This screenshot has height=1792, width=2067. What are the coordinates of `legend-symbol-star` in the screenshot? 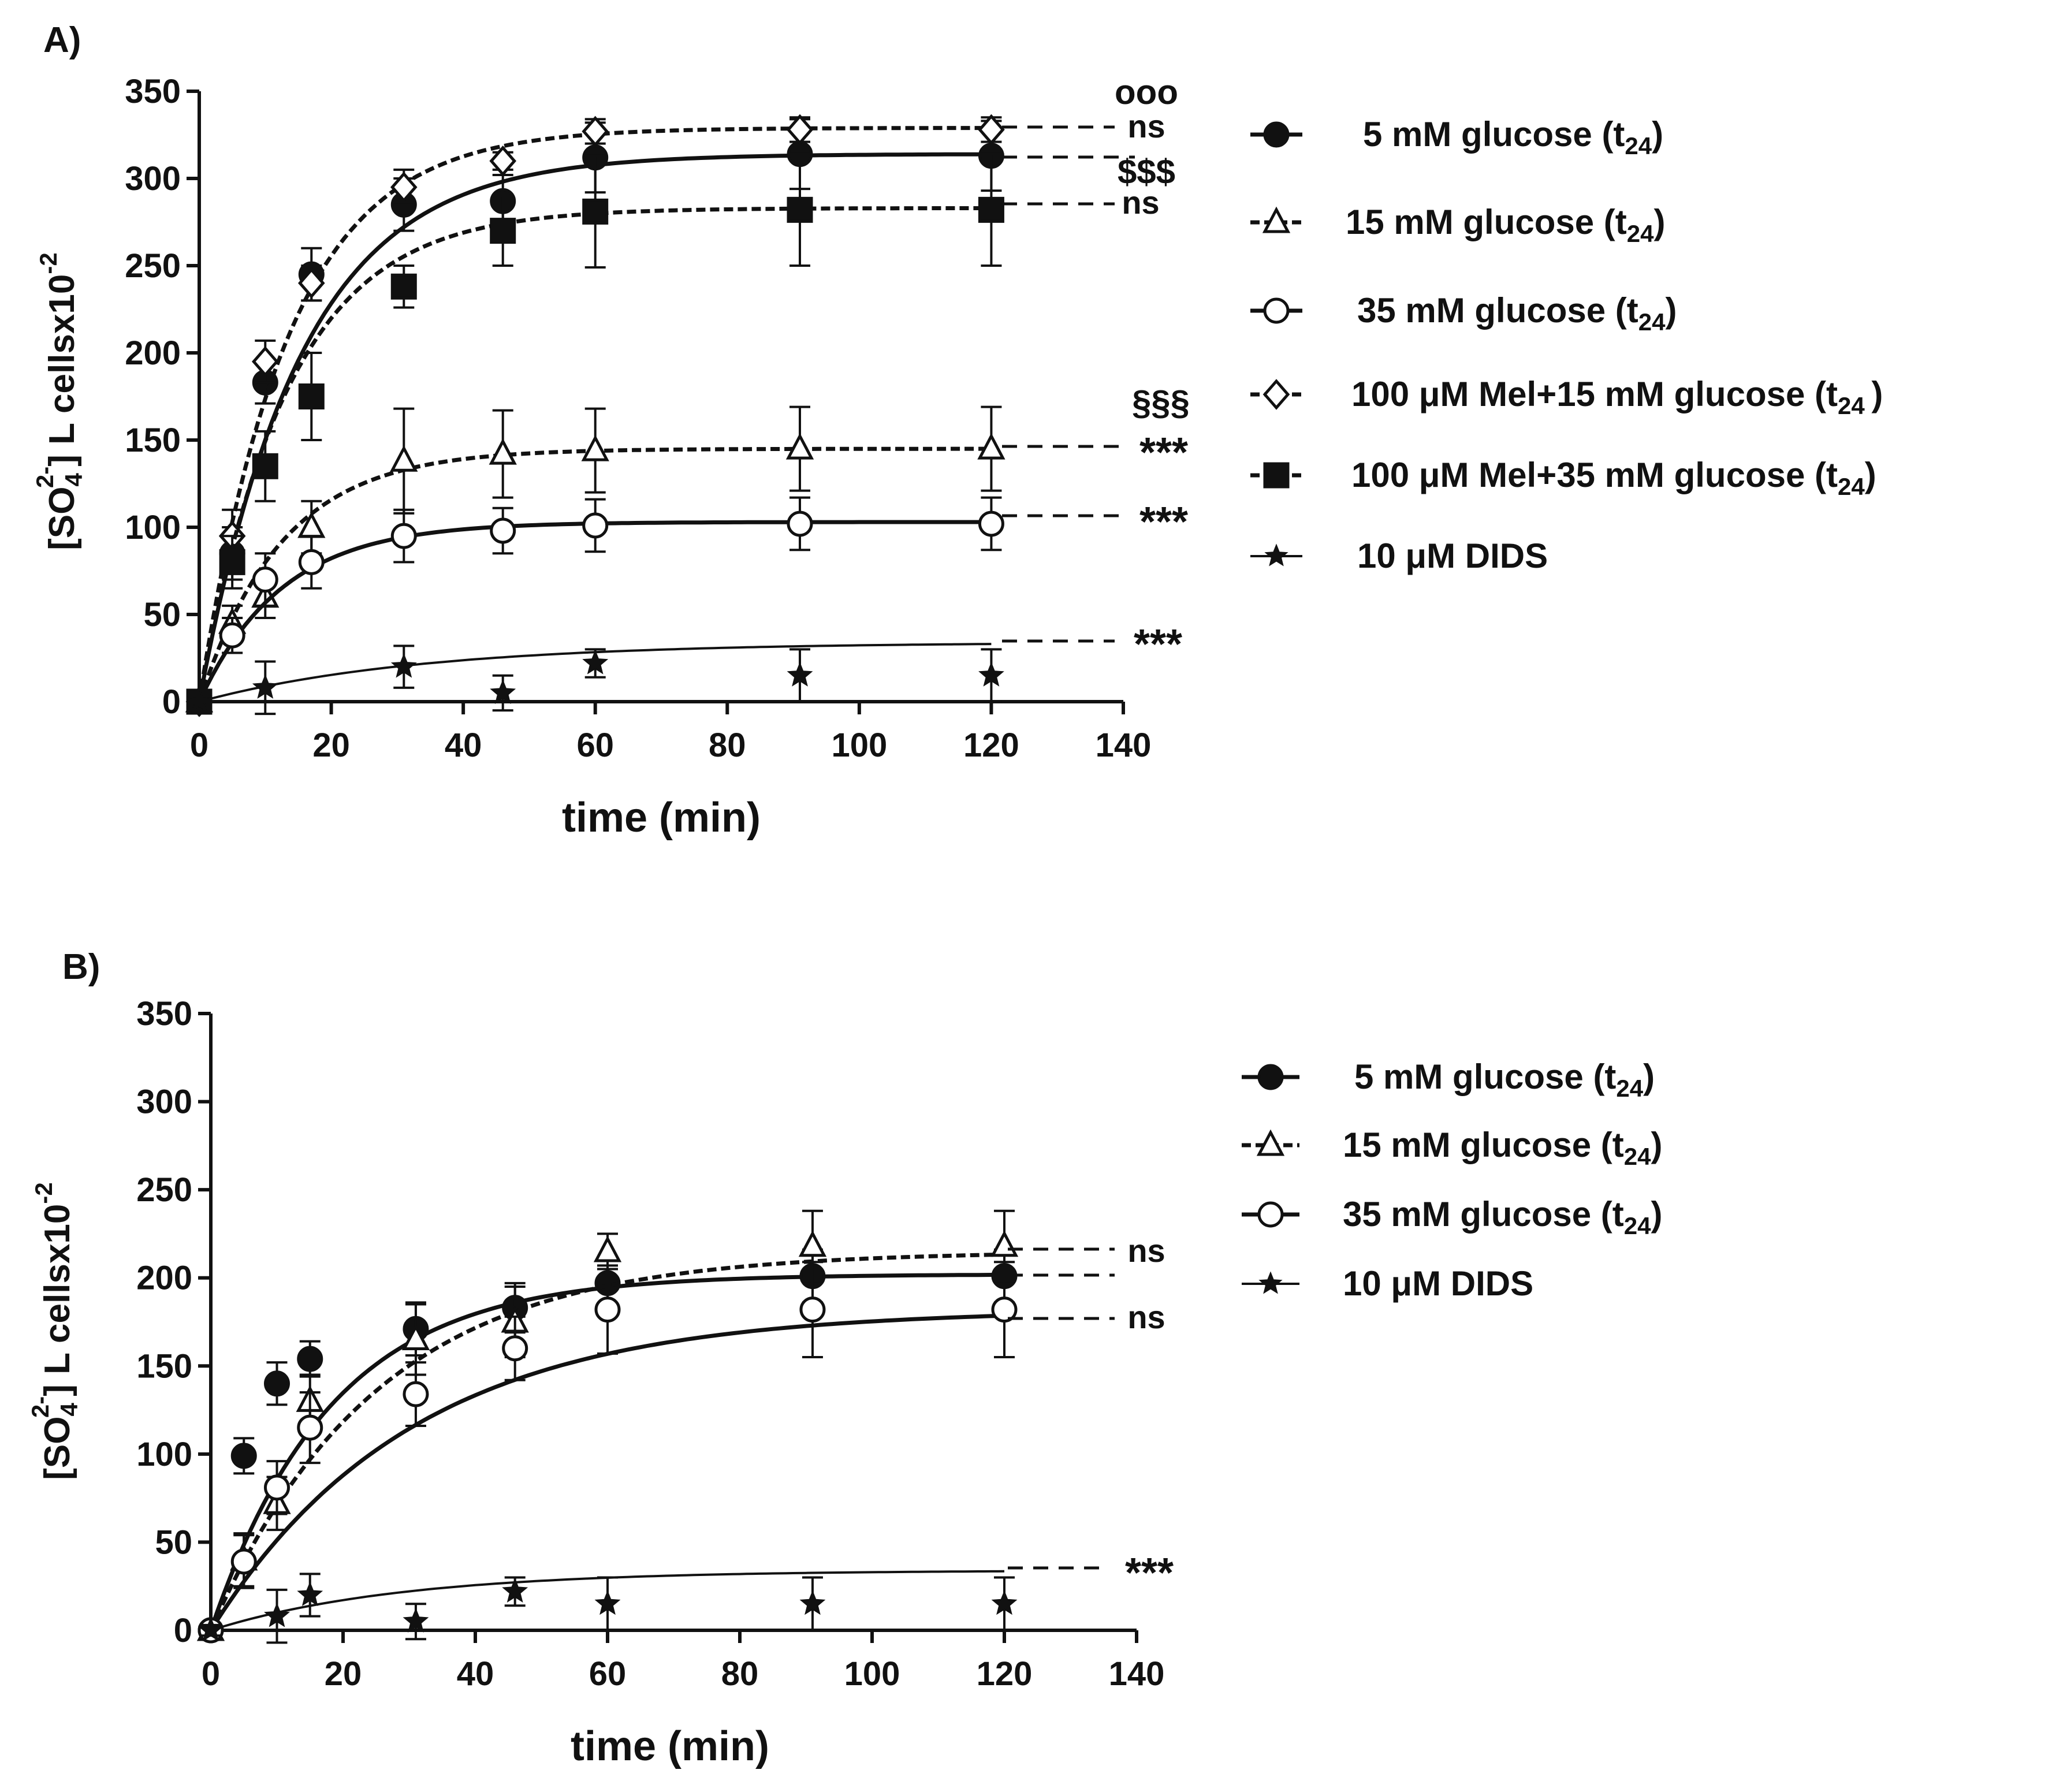 It's located at (1276, 555).